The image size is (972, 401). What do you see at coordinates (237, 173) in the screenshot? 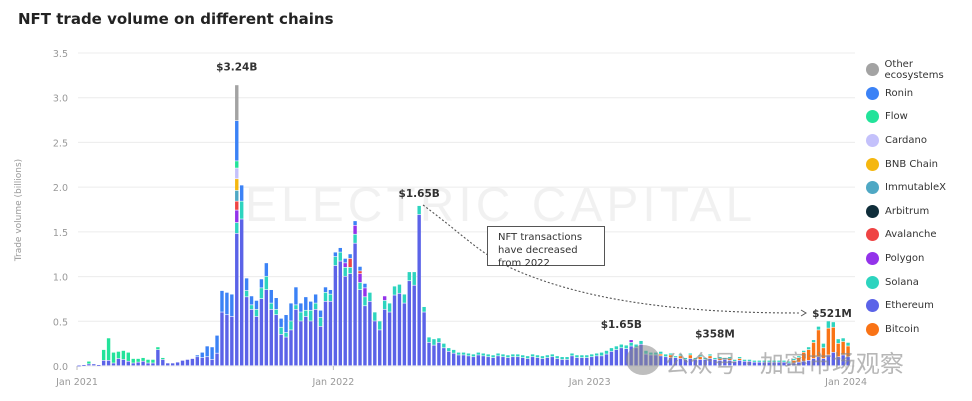
I see `bar-segment-cardano` at bounding box center [237, 173].